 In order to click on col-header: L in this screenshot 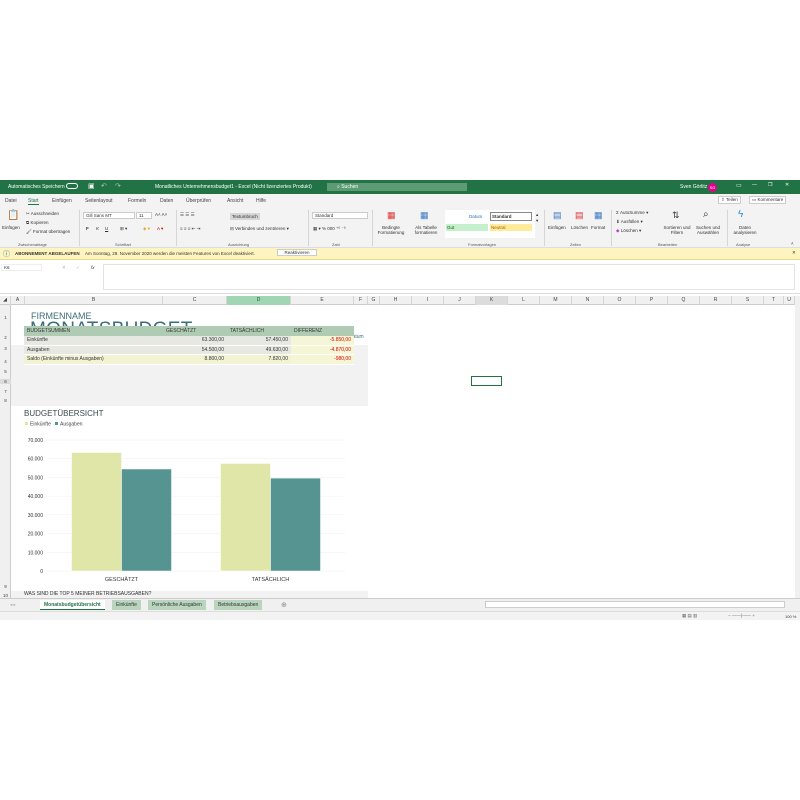, I will do `click(524, 300)`.